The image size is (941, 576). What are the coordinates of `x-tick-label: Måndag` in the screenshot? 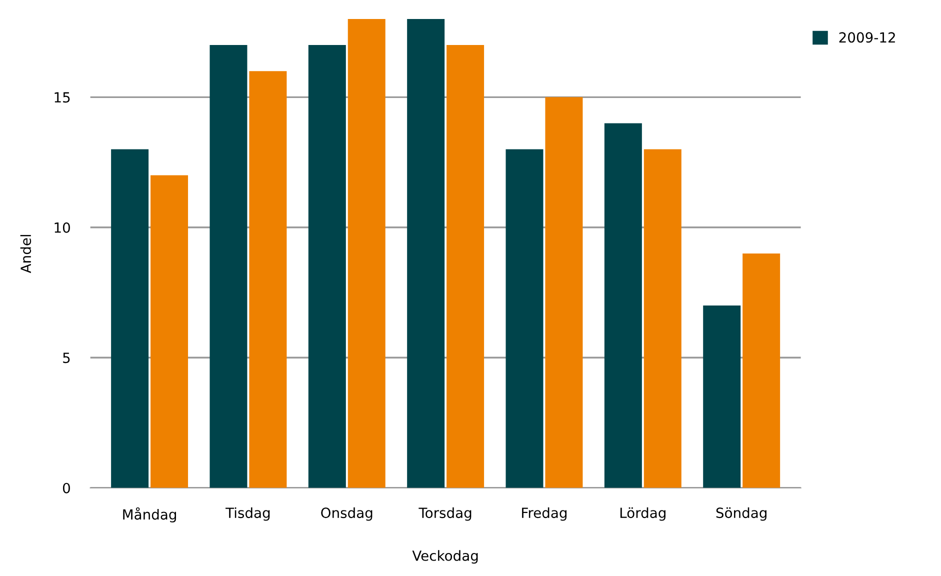 It's located at (149, 514).